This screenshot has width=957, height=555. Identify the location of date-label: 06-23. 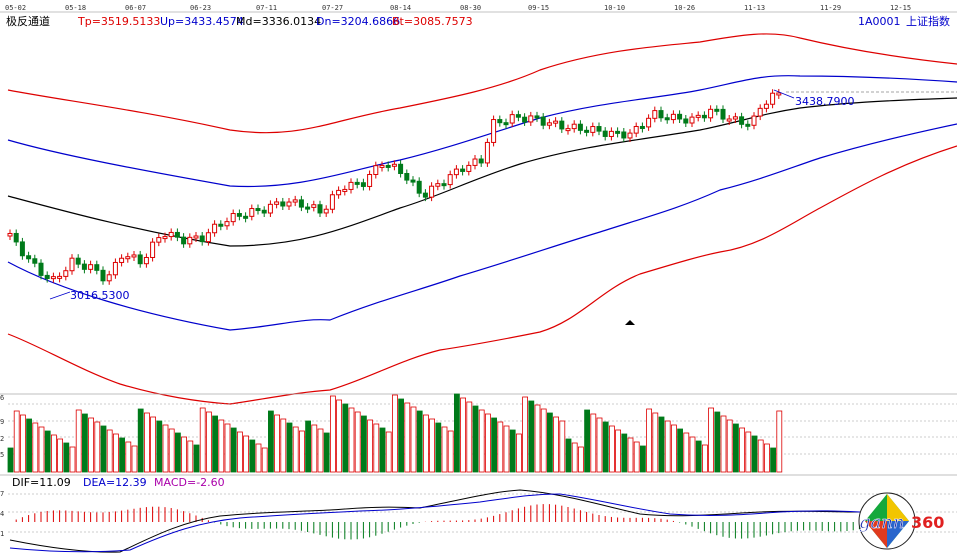
(200, 8).